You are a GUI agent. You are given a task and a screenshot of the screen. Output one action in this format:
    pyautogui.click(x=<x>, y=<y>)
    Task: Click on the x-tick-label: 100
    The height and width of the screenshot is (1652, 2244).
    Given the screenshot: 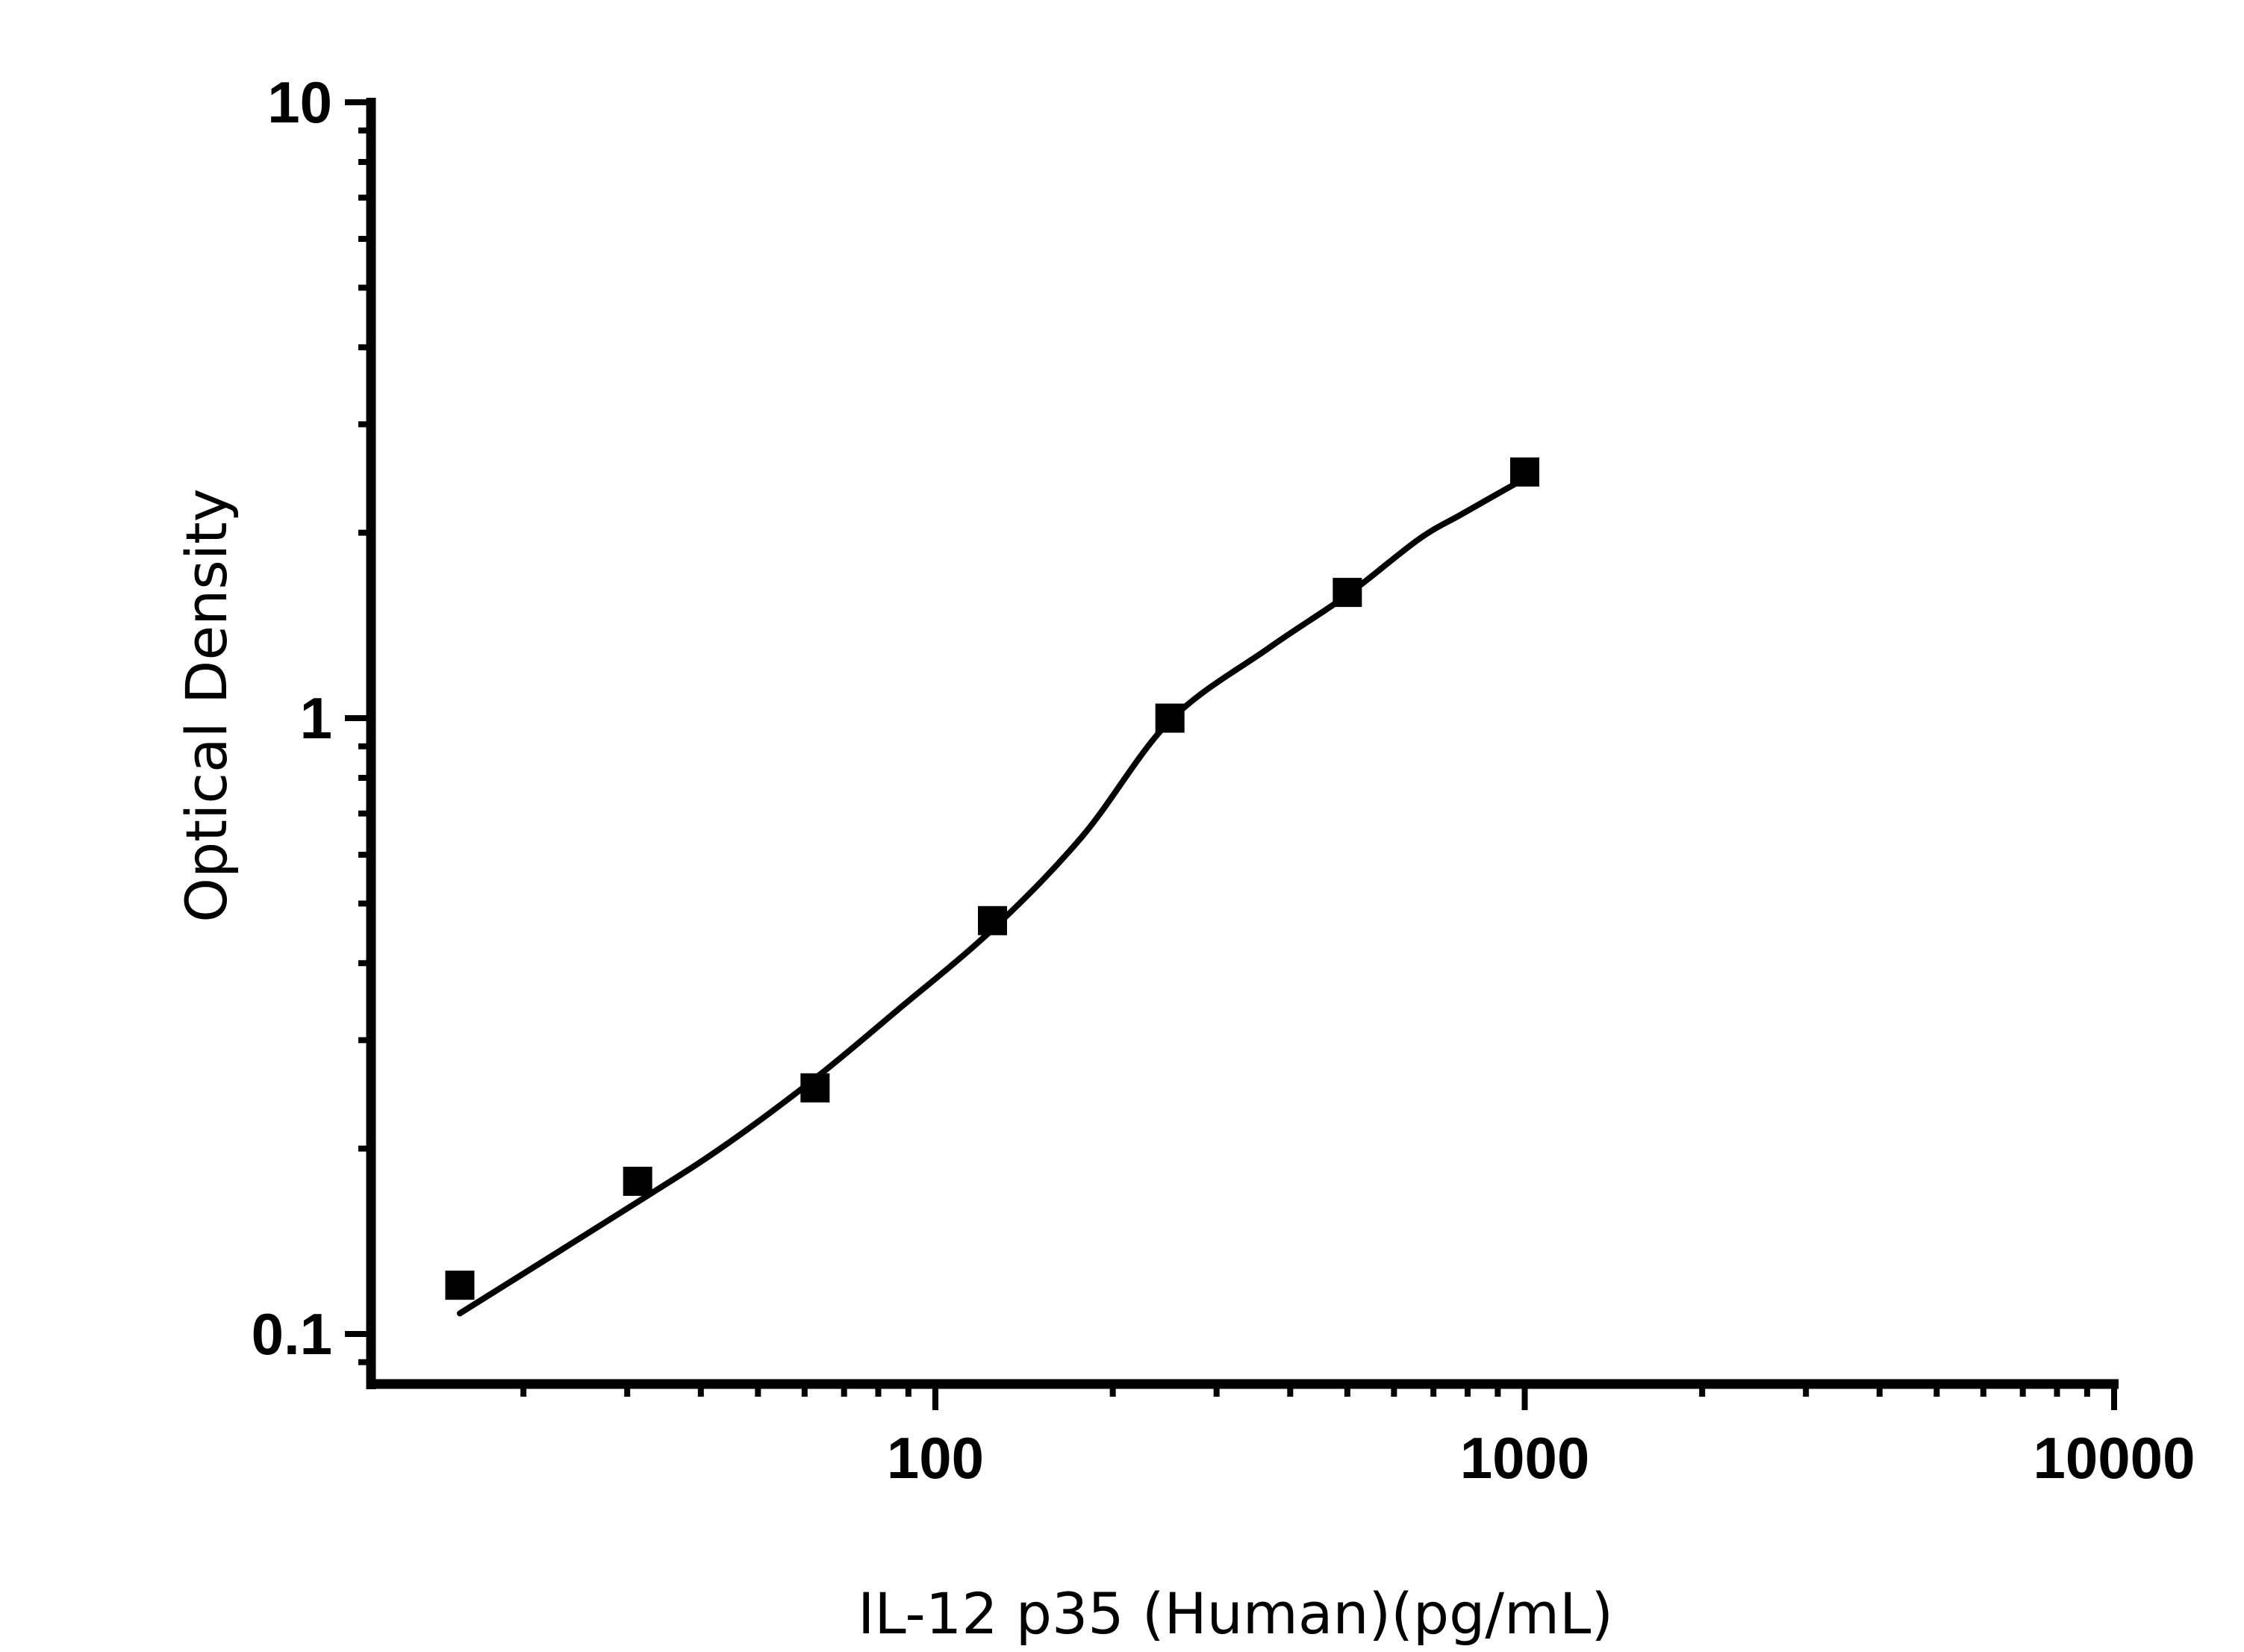 What is the action you would take?
    pyautogui.click(x=935, y=1458)
    